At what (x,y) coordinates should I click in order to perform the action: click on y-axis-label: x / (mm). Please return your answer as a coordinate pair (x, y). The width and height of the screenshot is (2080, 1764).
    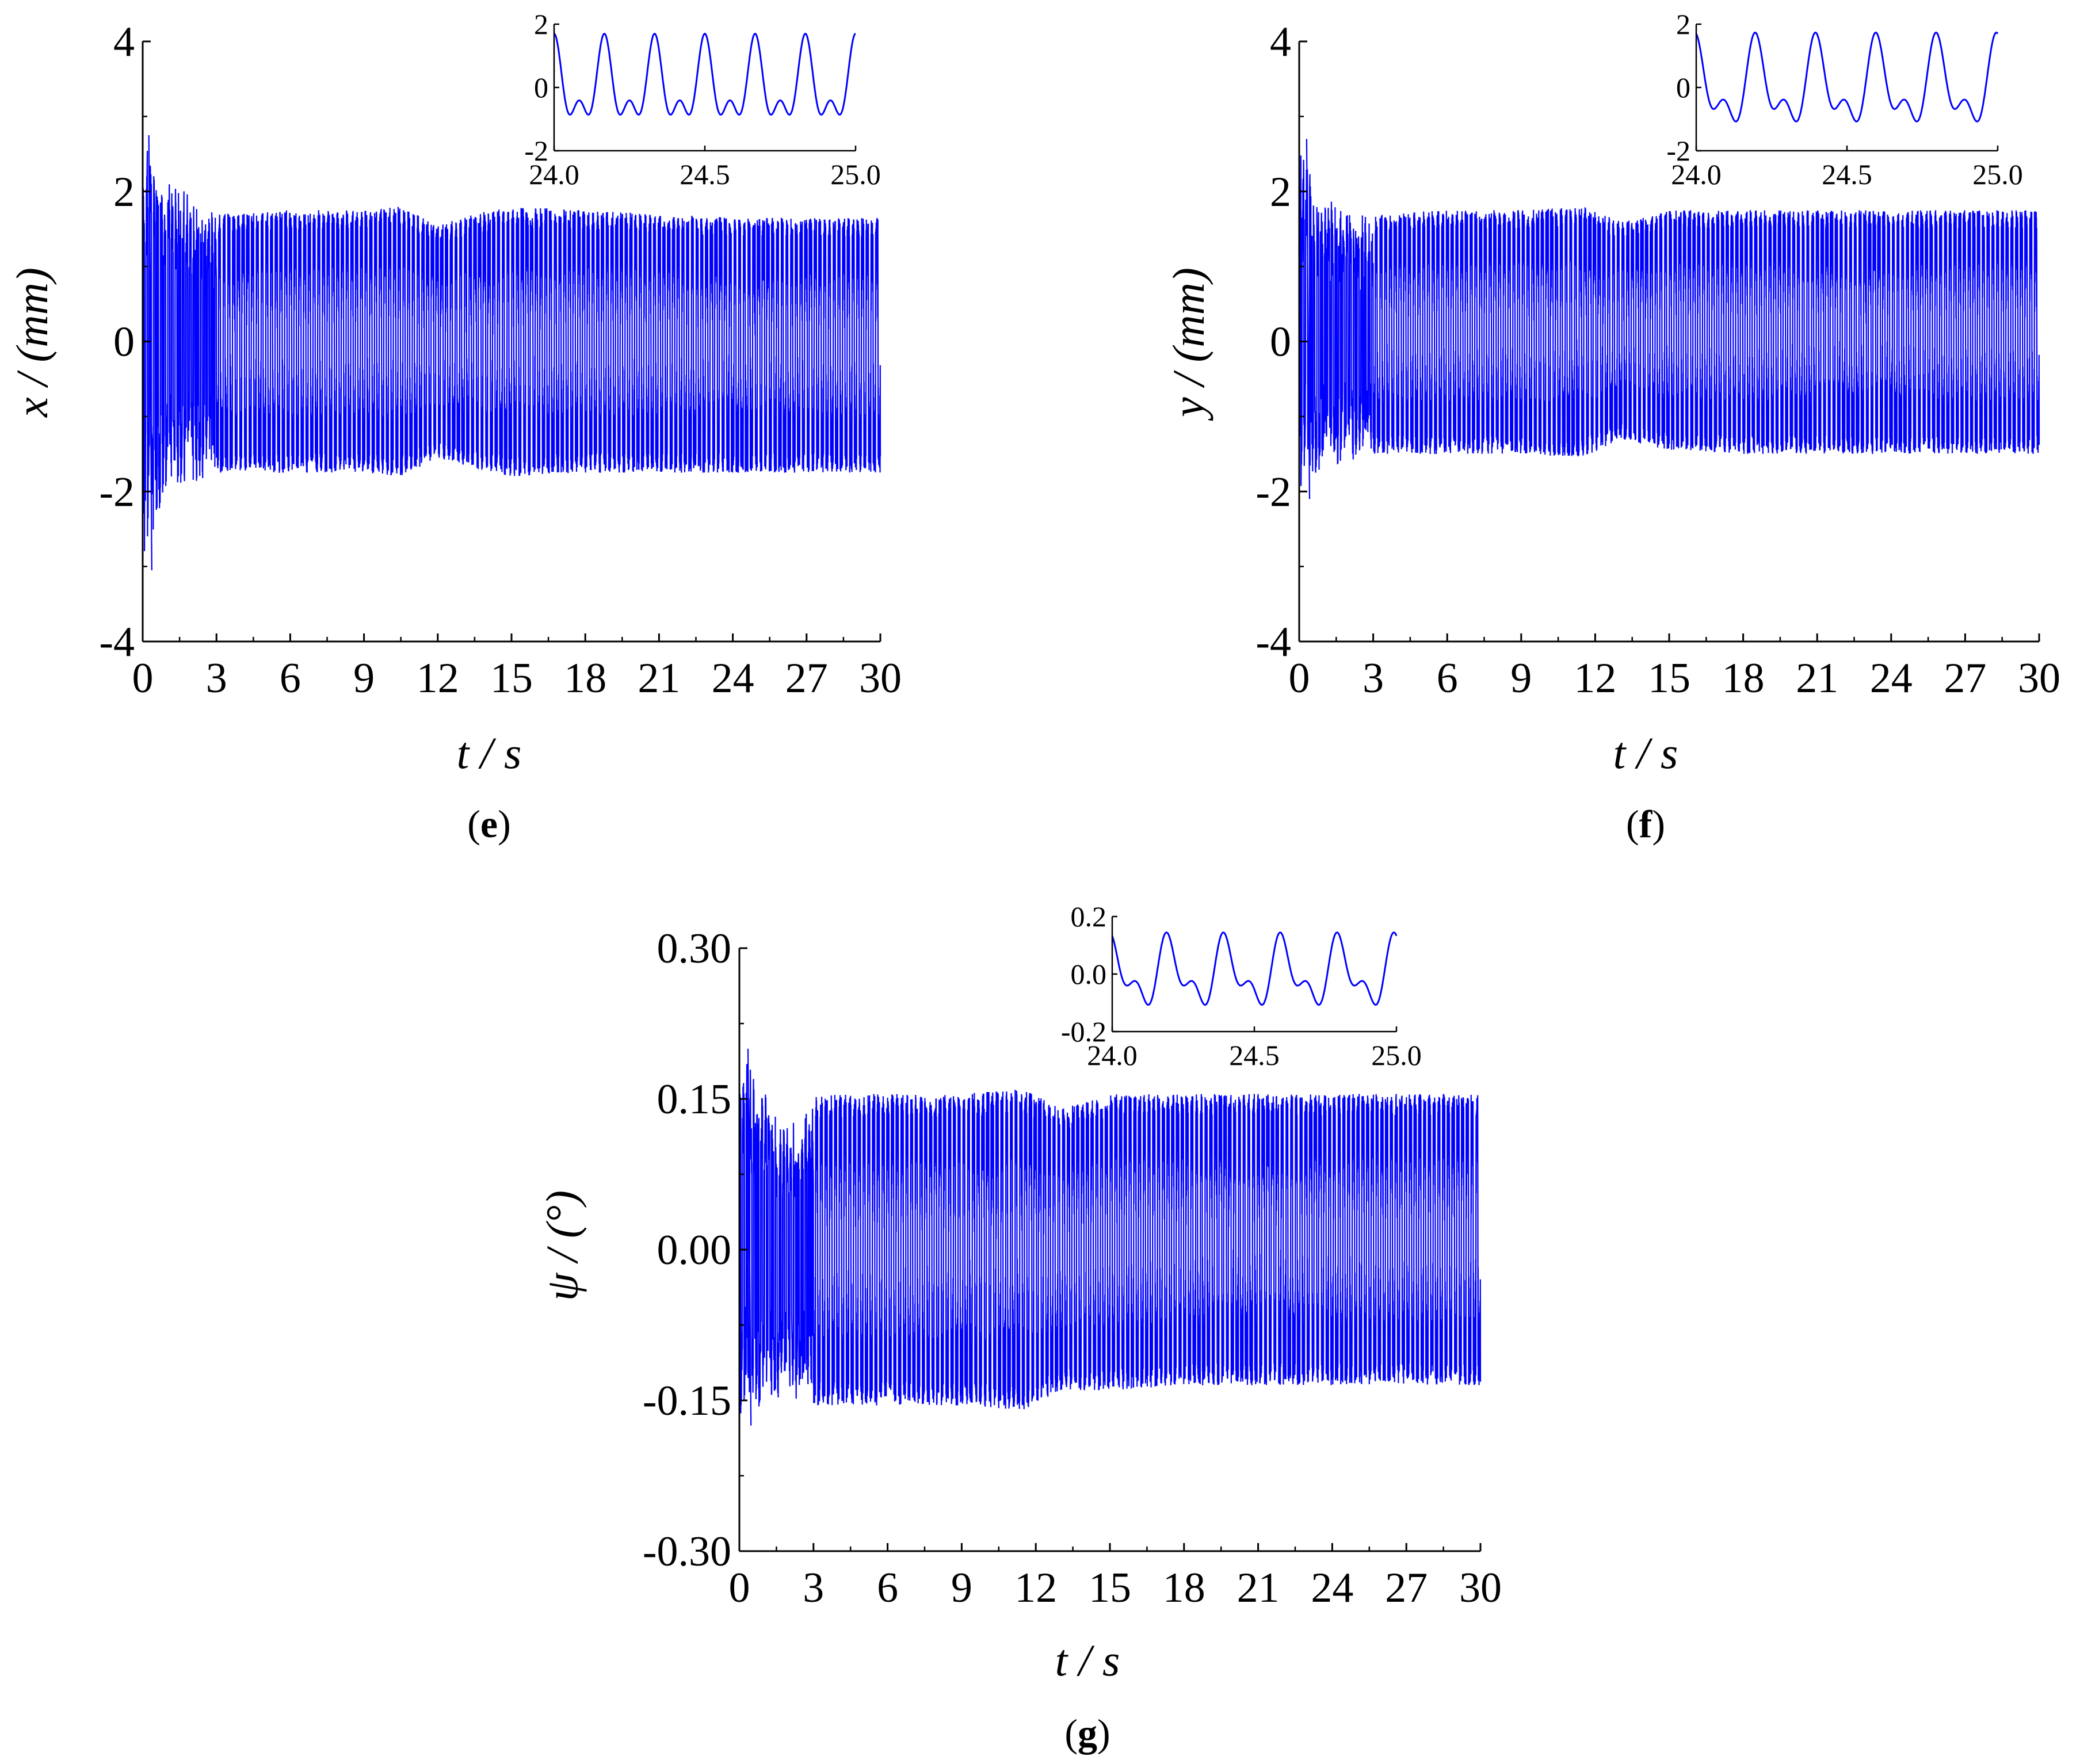
    Looking at the image, I should click on (32, 343).